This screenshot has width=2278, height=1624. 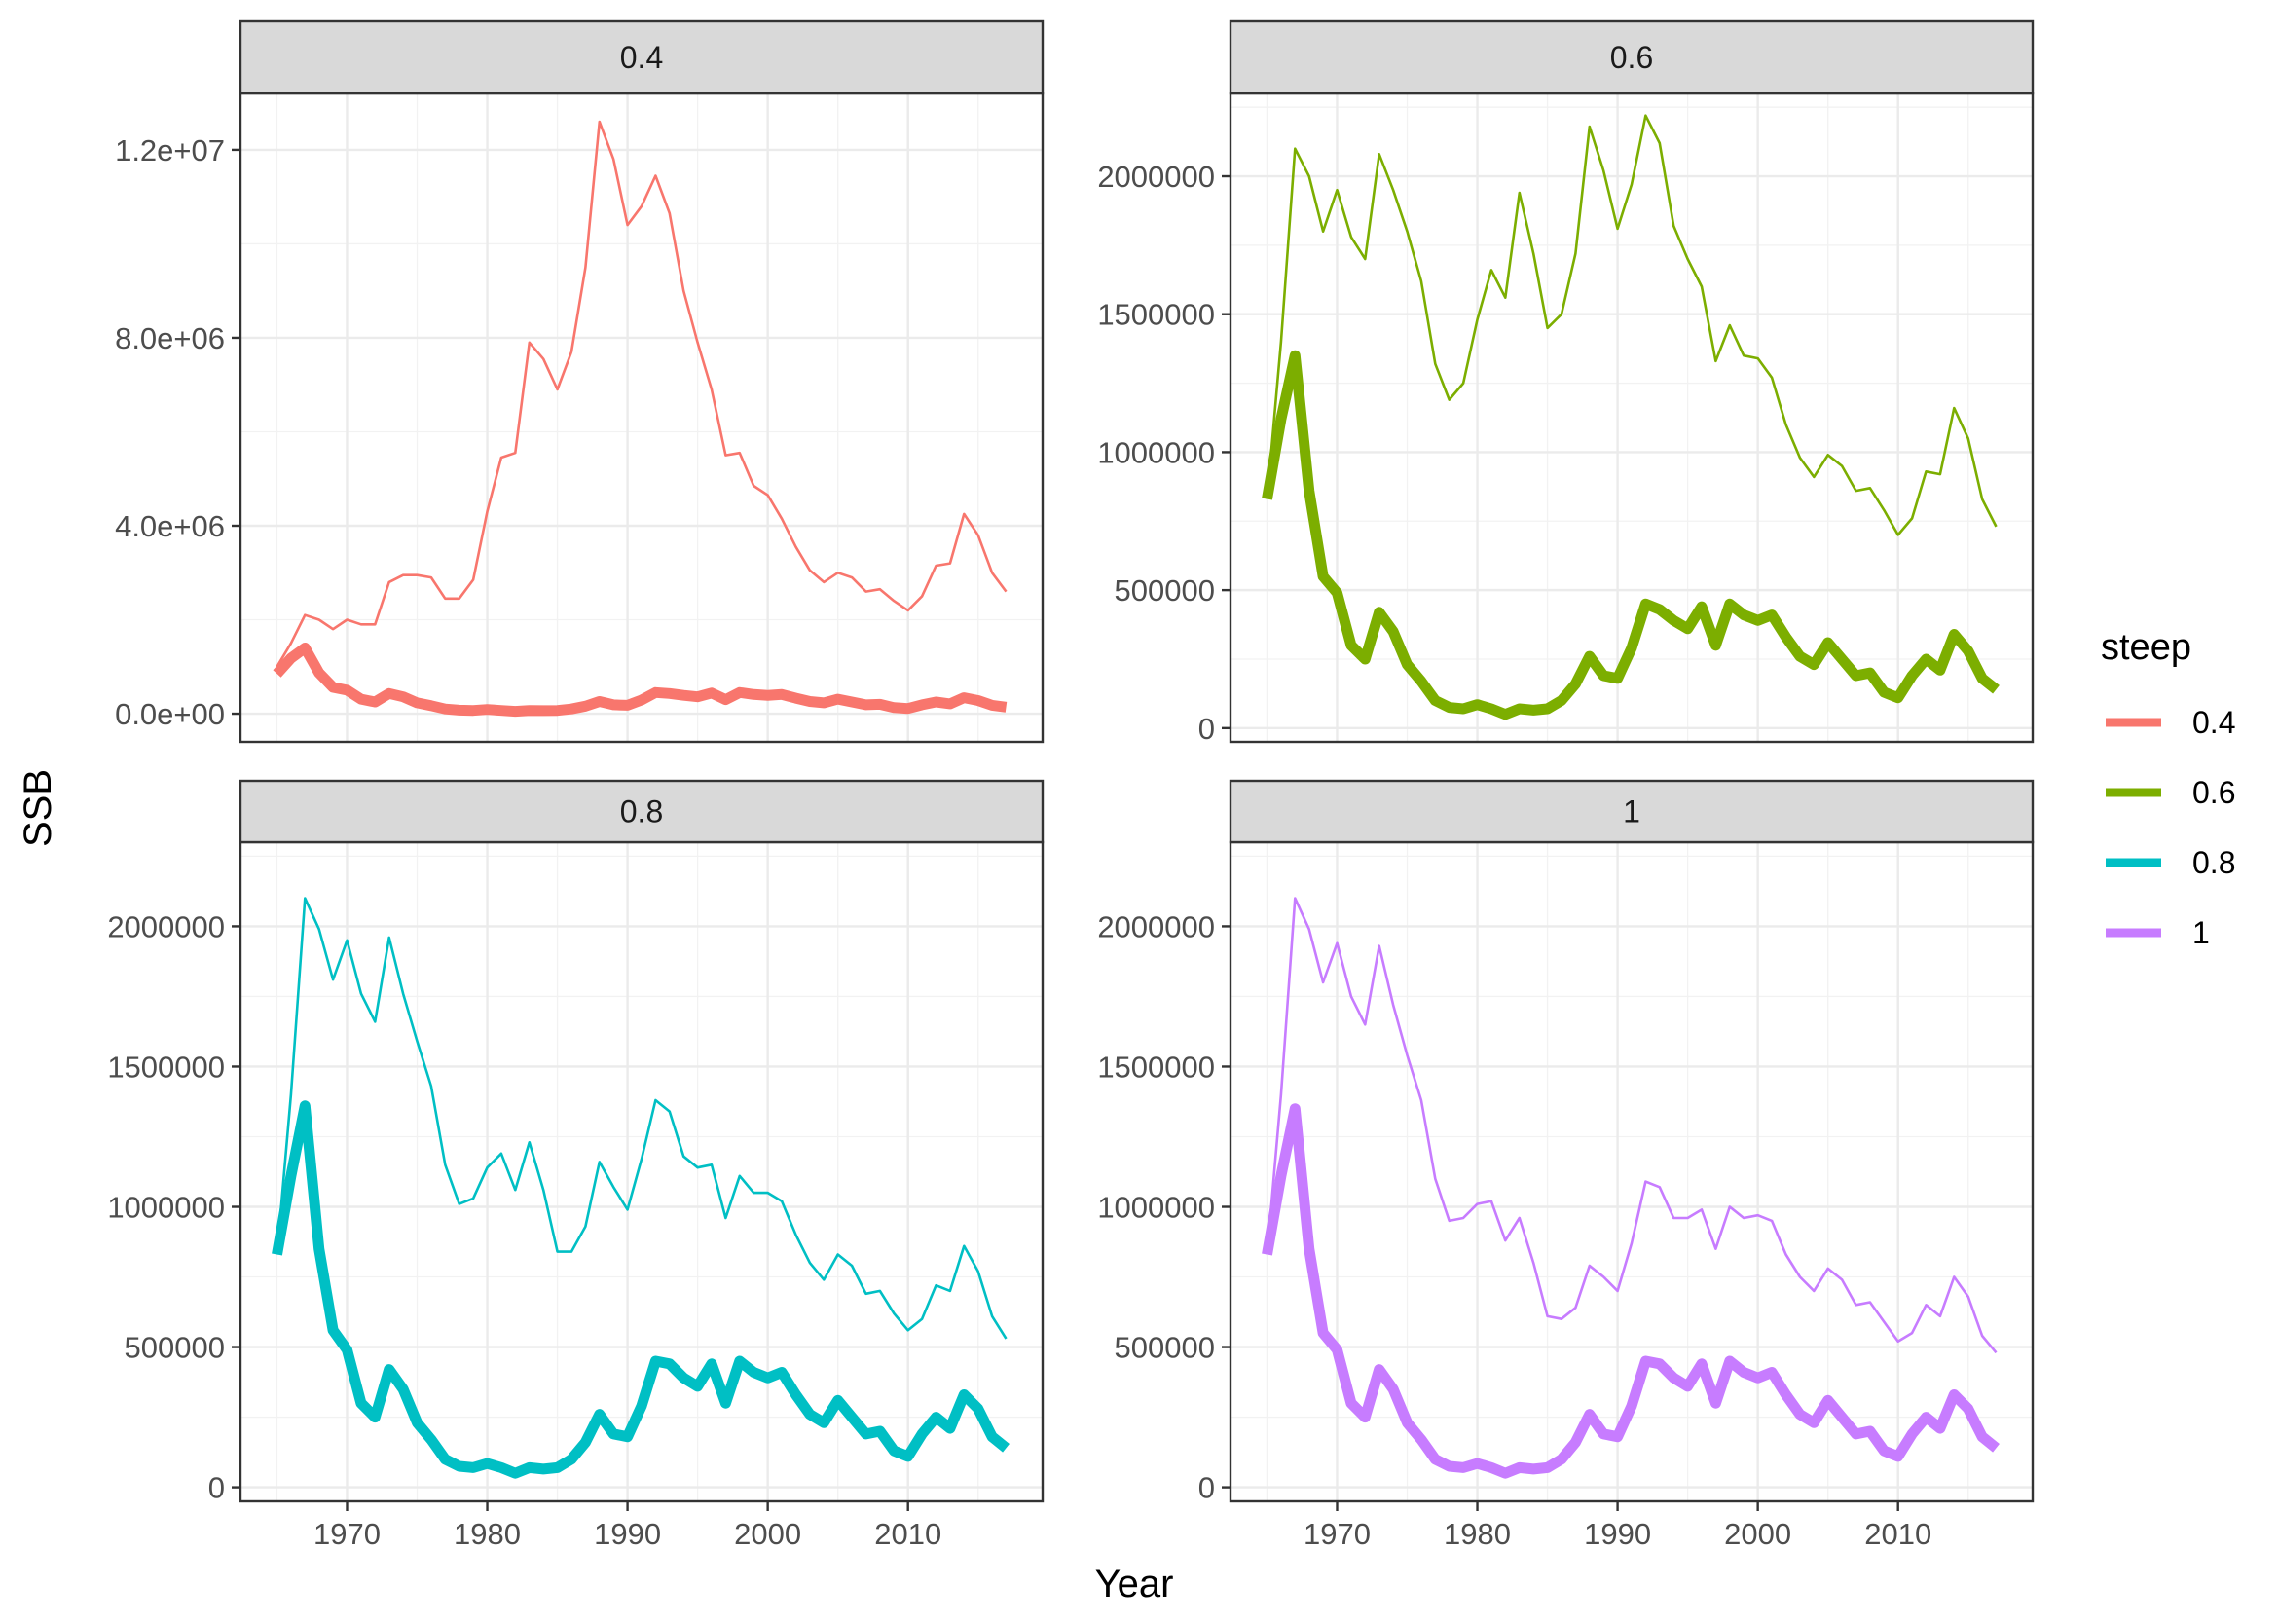 What do you see at coordinates (170, 714) in the screenshot?
I see `y-tick-label: 0.0e+00` at bounding box center [170, 714].